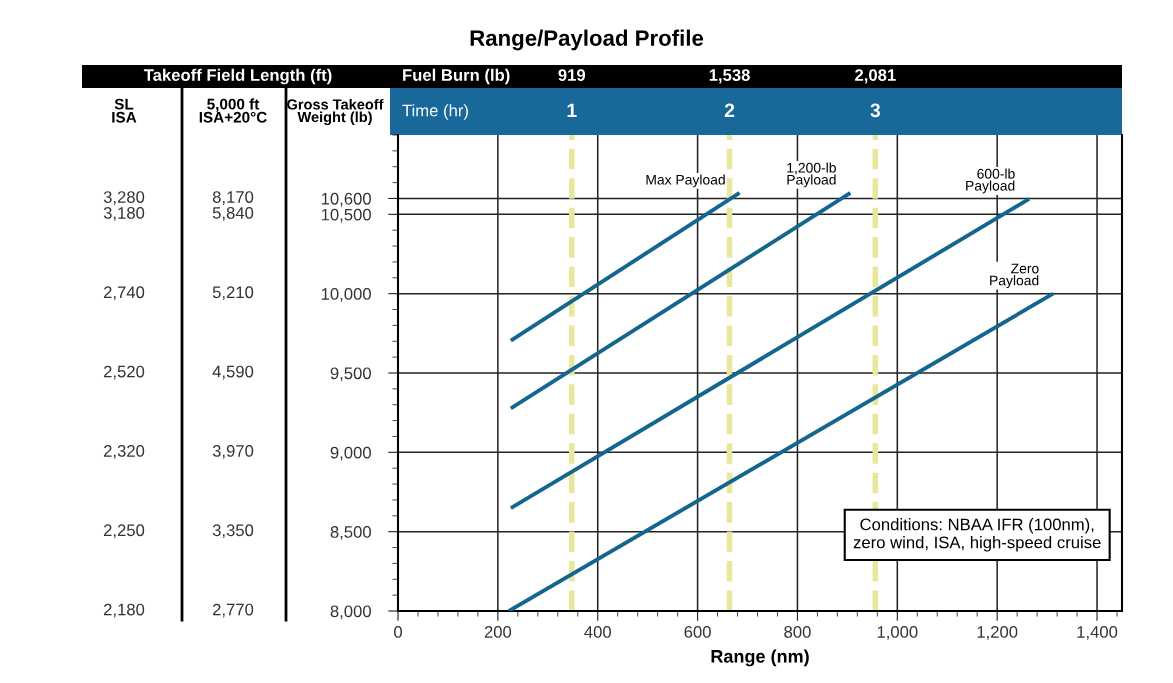  Describe the element at coordinates (335, 112) in the screenshot. I see `y-axis-title: Gross Takeoff Weight (lb)` at that location.